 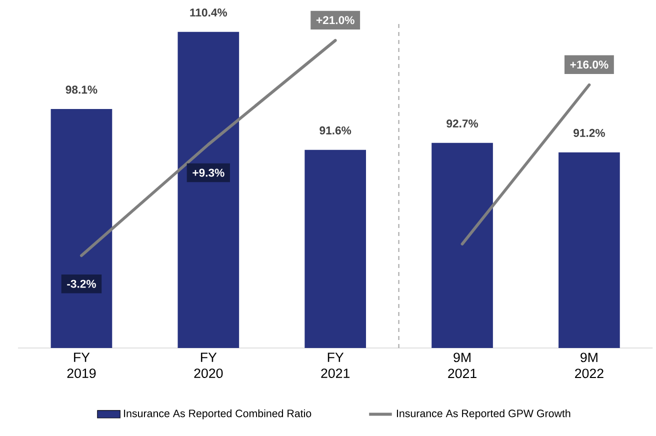 What do you see at coordinates (81, 365) in the screenshot?
I see `x-tick-label: FY 2019` at bounding box center [81, 365].